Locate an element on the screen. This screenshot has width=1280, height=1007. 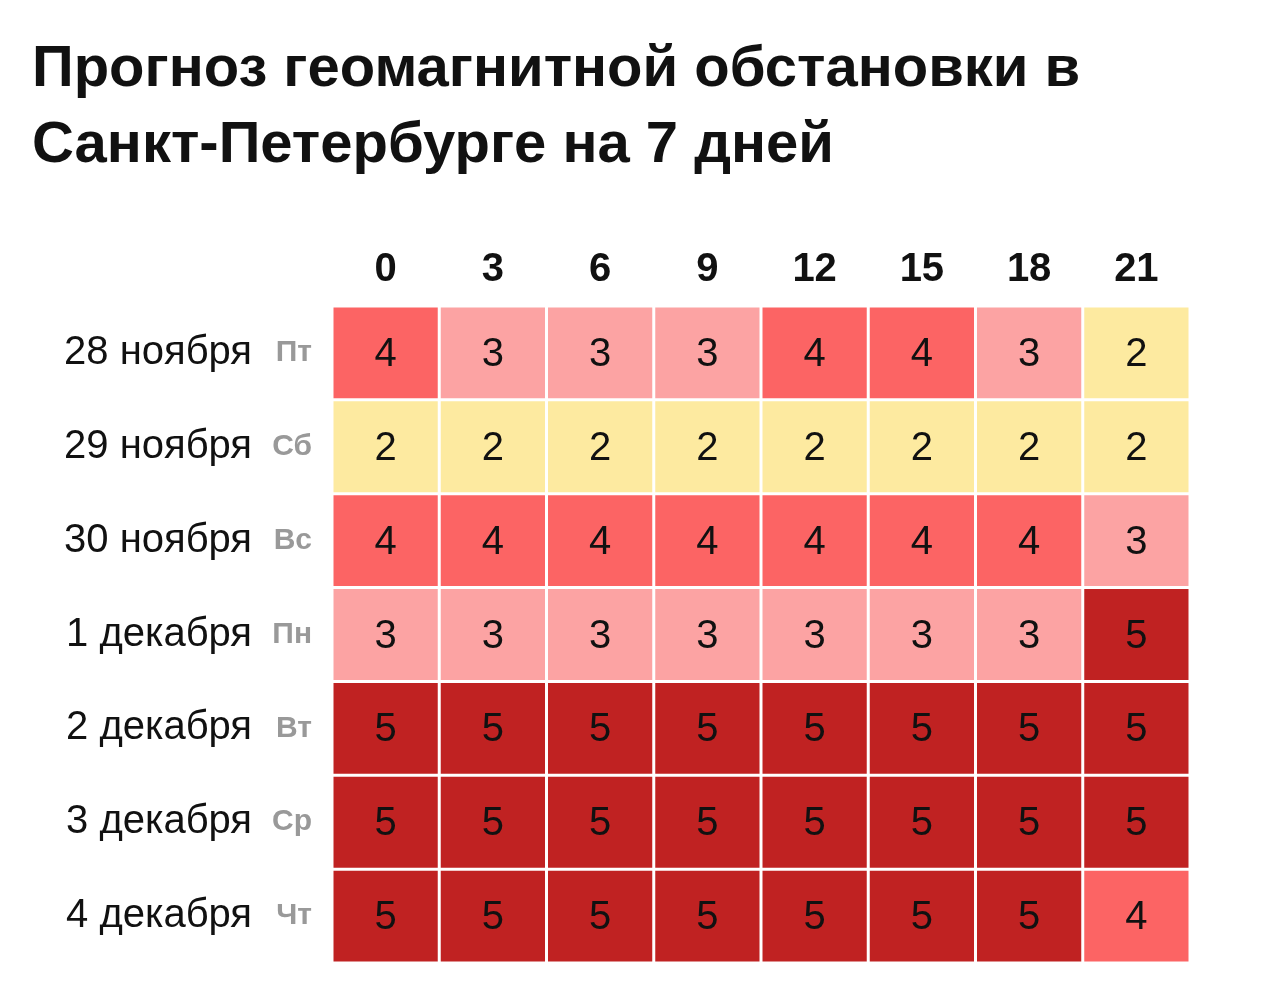
x-tick-label: 0 is located at coordinates (385, 267).